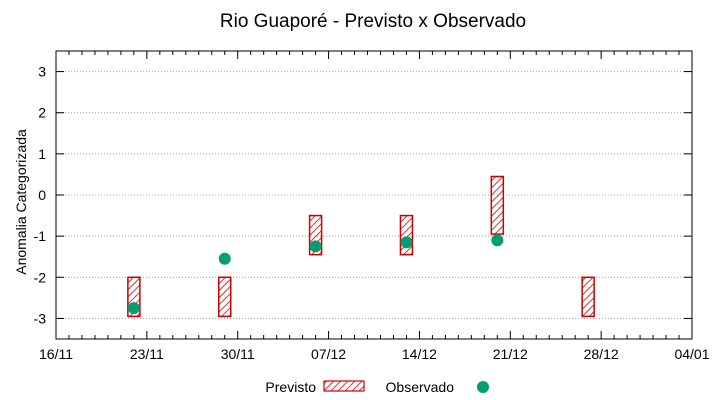 The width and height of the screenshot is (720, 400). I want to click on x-tick-label: 28/12, so click(601, 354).